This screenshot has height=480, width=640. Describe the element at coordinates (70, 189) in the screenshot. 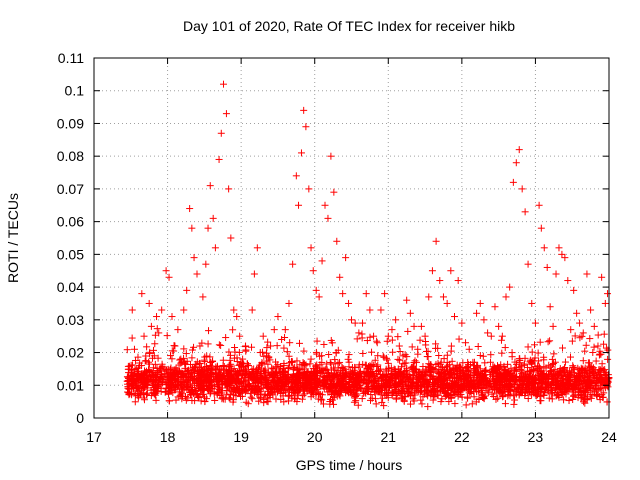

I see `y-tick-label: 0.07` at that location.